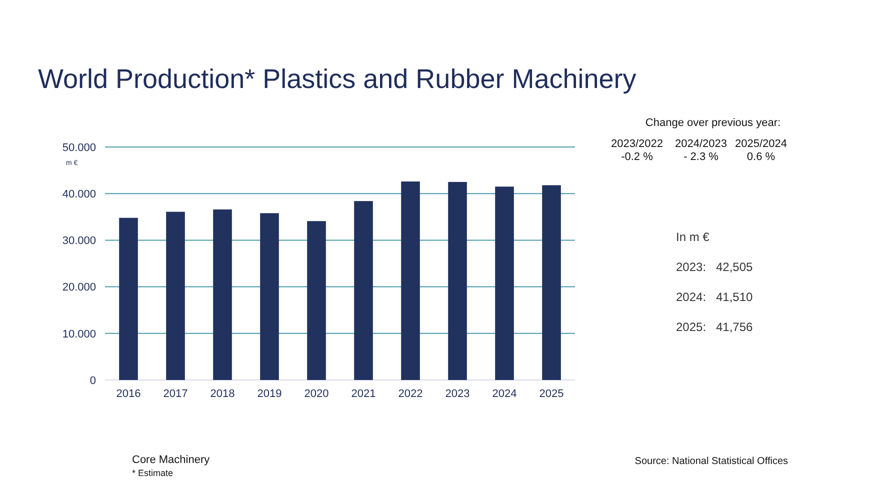 The width and height of the screenshot is (875, 500). What do you see at coordinates (713, 123) in the screenshot?
I see `text: Change over previous year:` at bounding box center [713, 123].